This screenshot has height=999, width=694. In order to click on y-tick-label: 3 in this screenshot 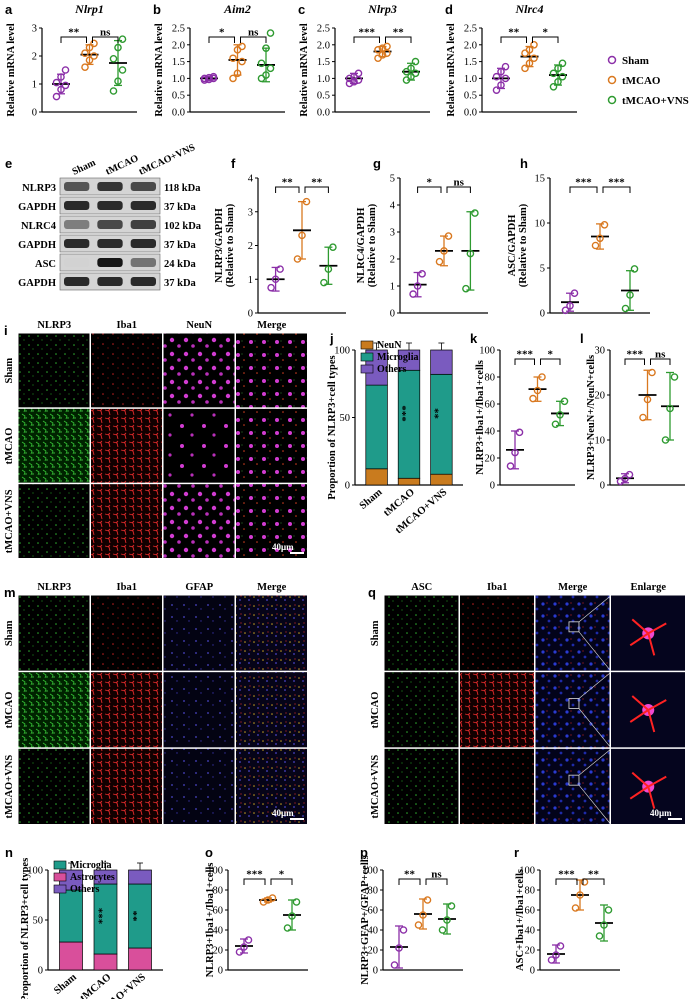, I will do `click(34, 29)`.